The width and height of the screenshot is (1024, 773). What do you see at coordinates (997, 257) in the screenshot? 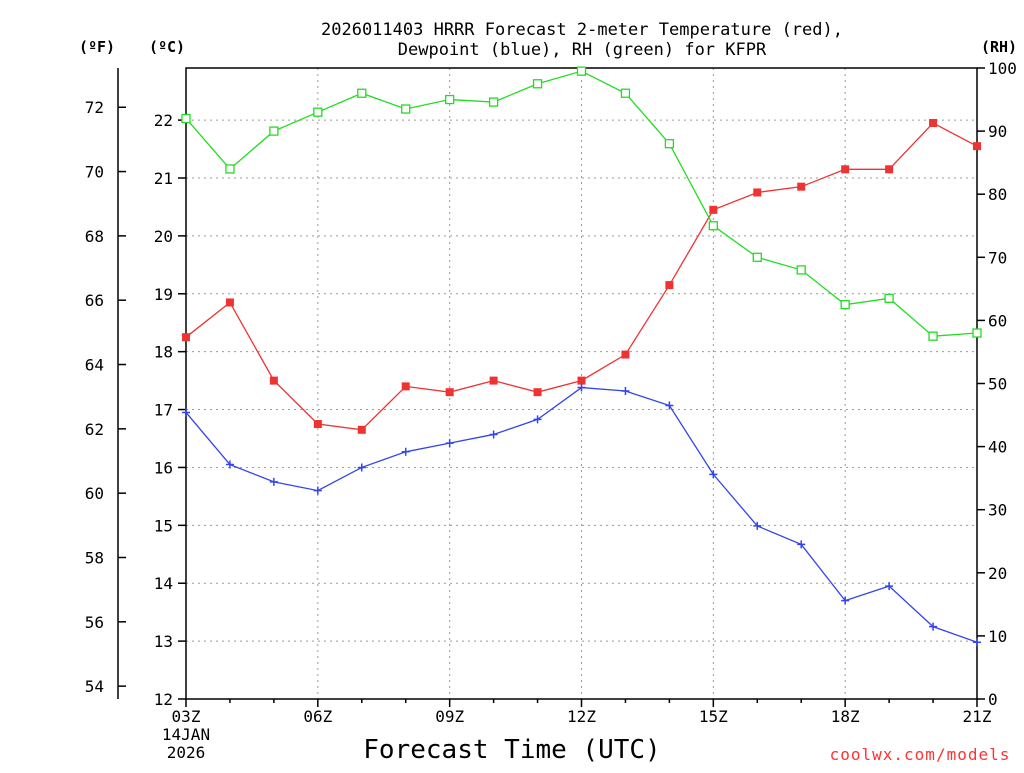
I see `rh-tick-label: 70` at bounding box center [997, 257].